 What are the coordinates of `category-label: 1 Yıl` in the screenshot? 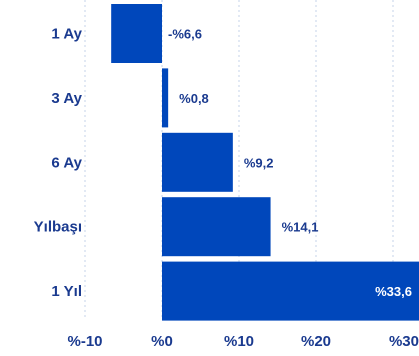 It's located at (66, 291).